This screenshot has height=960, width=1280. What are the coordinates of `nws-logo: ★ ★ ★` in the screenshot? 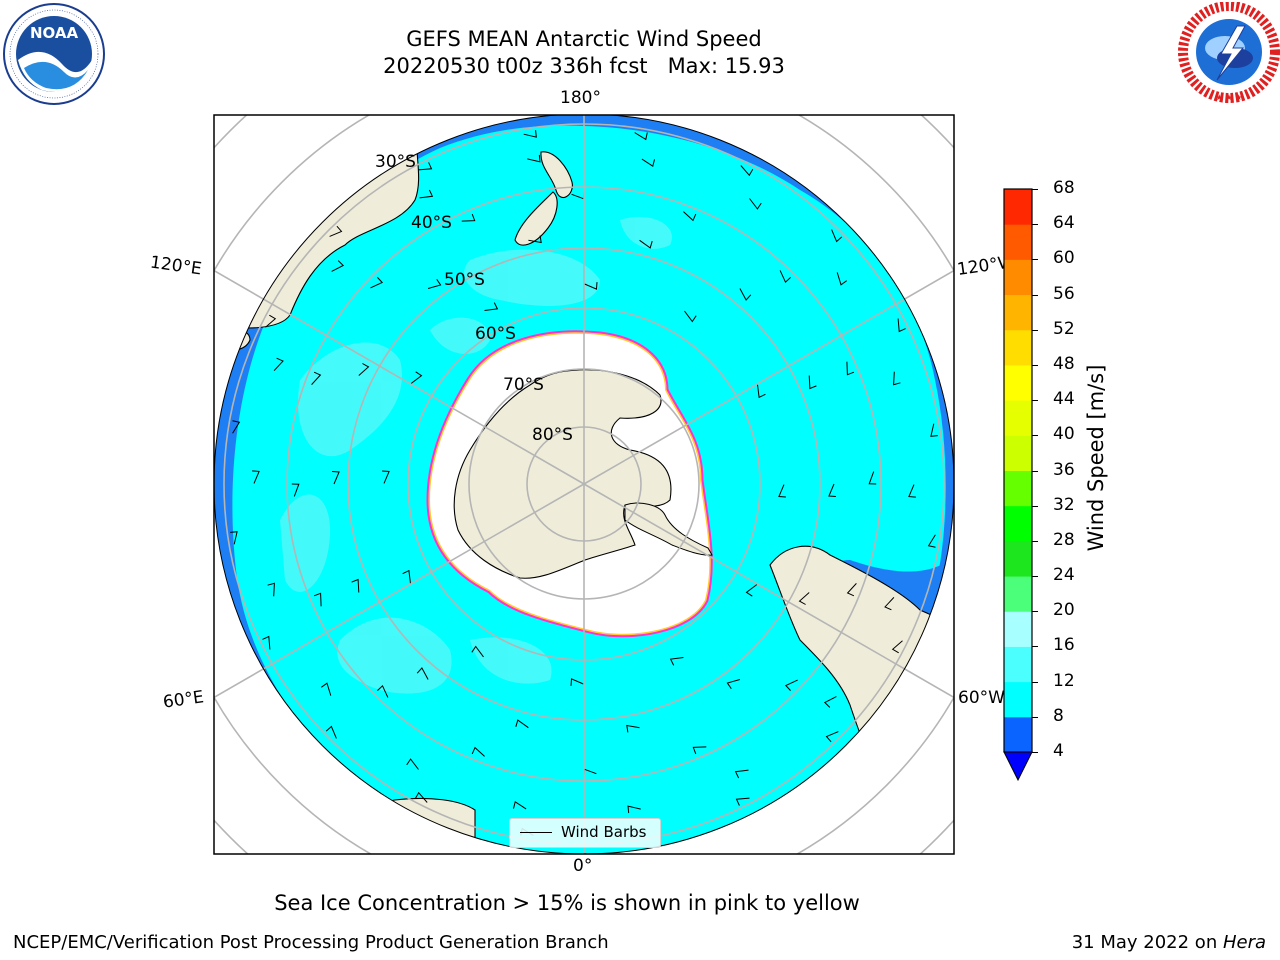 It's located at (1229, 52).